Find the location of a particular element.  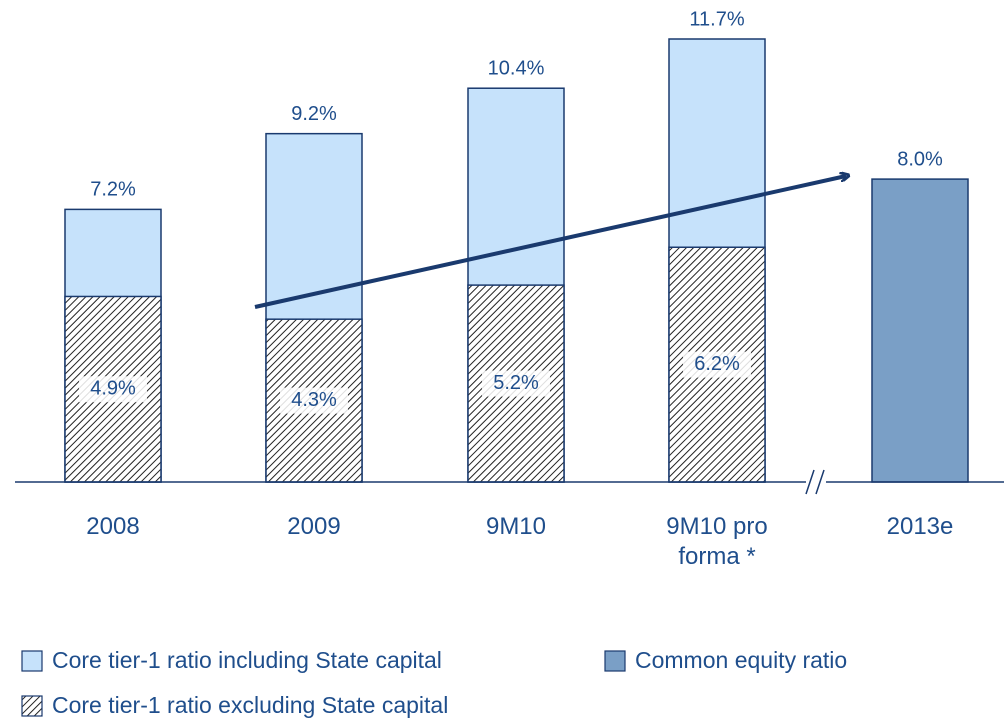

value-label: 5.2% is located at coordinates (516, 383).